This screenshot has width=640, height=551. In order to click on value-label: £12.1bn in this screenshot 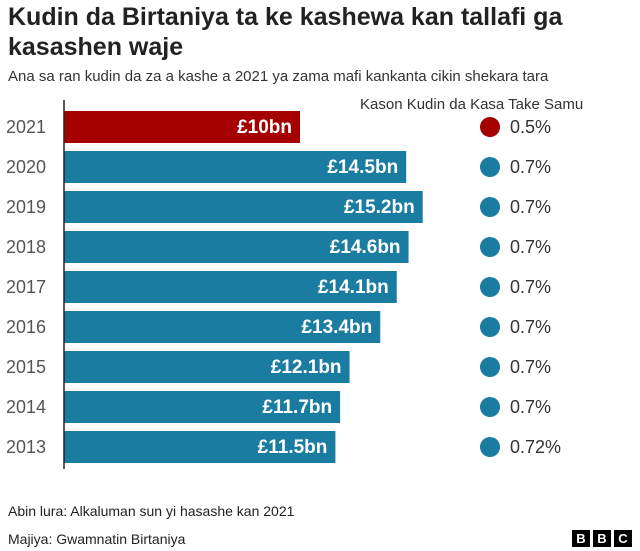, I will do `click(306, 367)`.